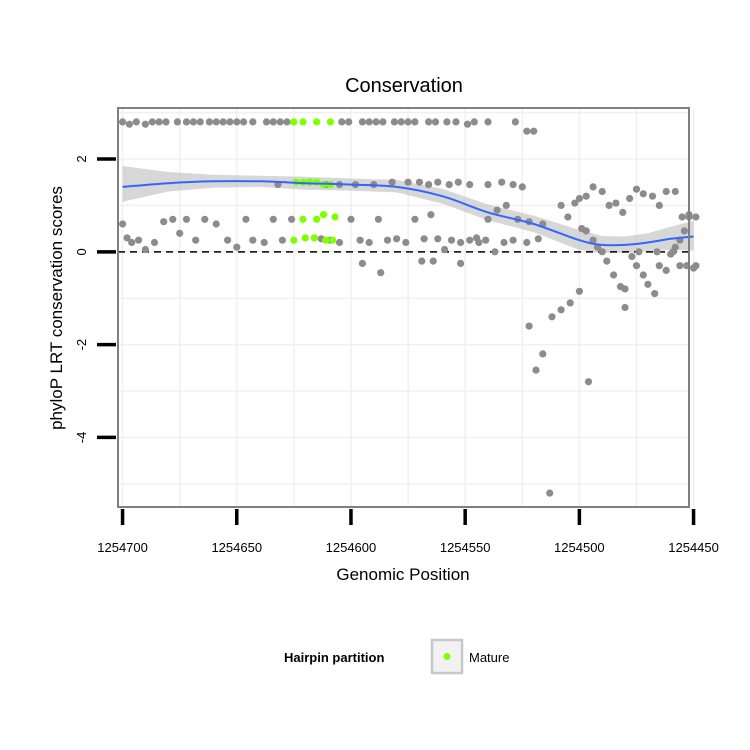 The width and height of the screenshot is (750, 750). I want to click on y-tick-label: 2, so click(81, 158).